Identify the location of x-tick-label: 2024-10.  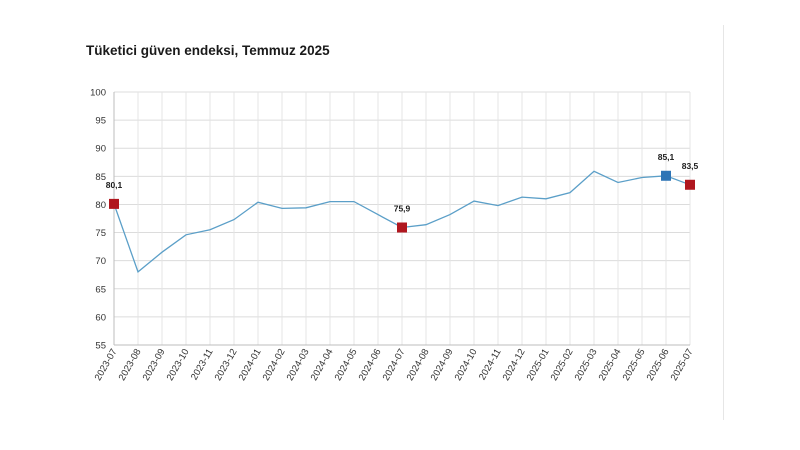
(466, 365).